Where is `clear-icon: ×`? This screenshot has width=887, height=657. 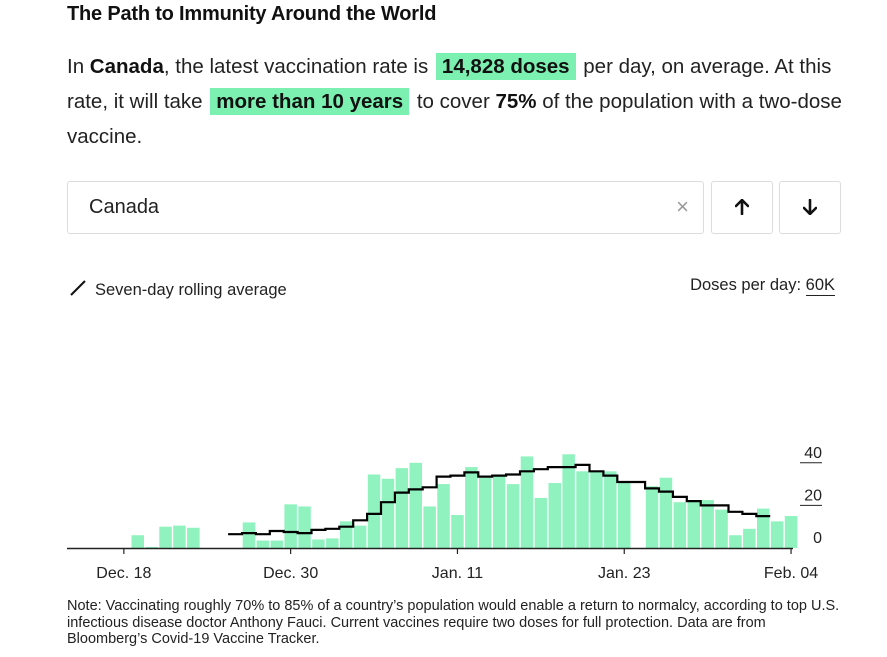
clear-icon: × is located at coordinates (682, 206).